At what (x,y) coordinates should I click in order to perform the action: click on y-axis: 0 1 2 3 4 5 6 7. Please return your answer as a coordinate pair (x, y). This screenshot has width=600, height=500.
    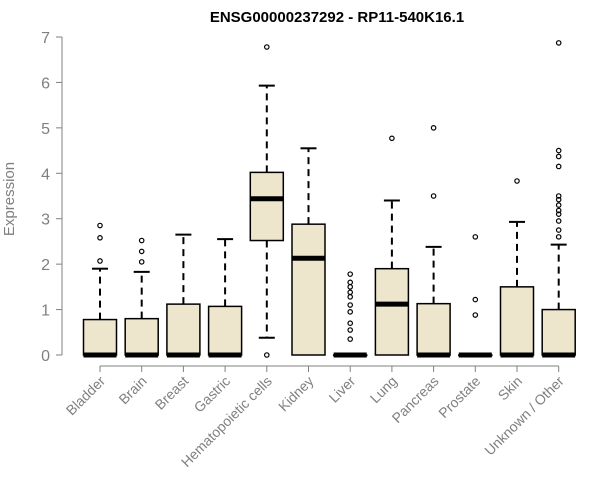
    Looking at the image, I should click on (52, 197).